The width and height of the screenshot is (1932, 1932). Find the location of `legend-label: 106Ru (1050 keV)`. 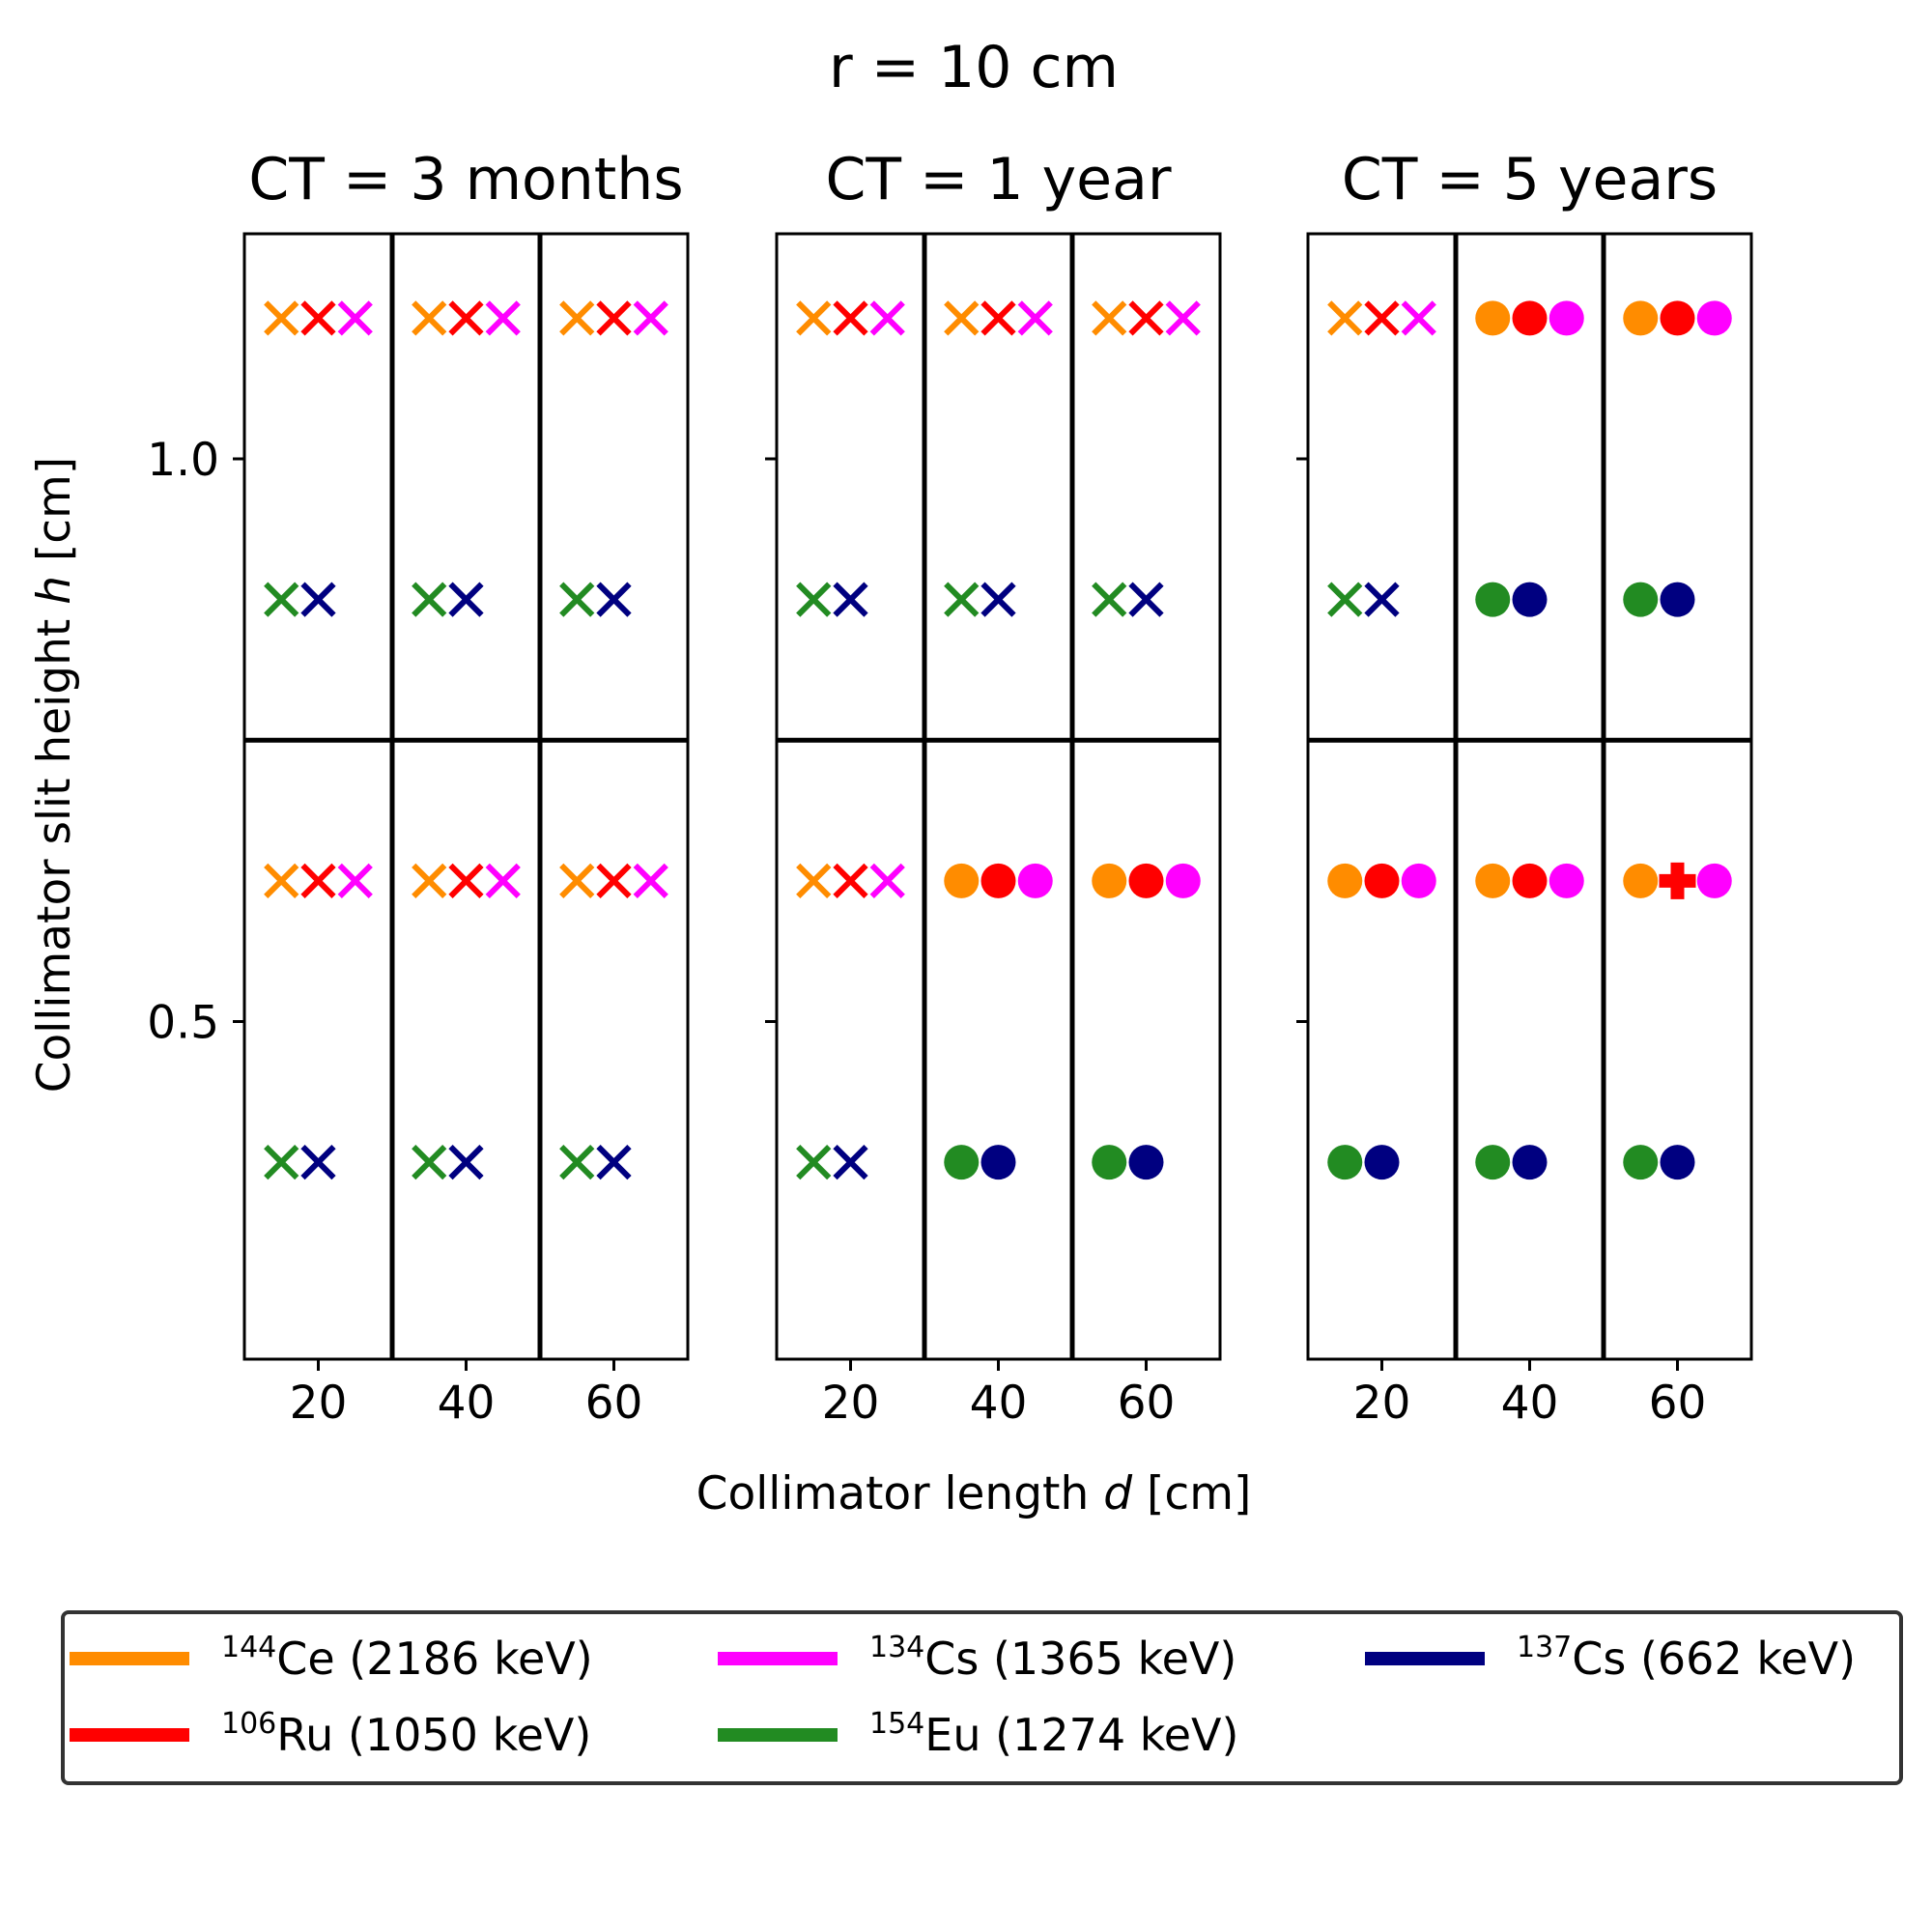

legend-label: 106Ru (1050 keV) is located at coordinates (406, 1734).